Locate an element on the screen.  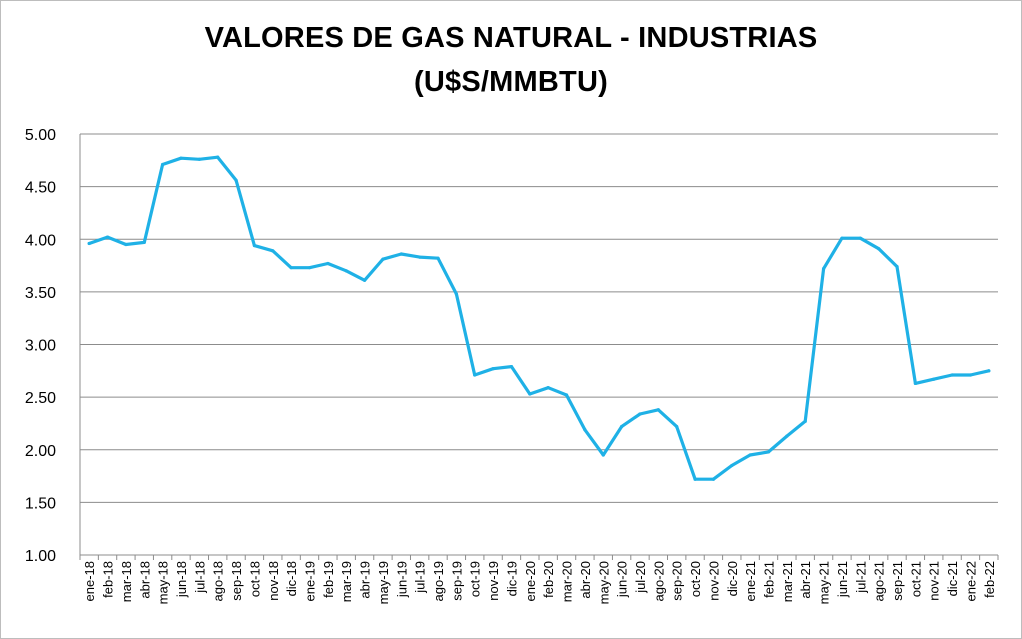
x-tick-label: ago-21 is located at coordinates (879, 581).